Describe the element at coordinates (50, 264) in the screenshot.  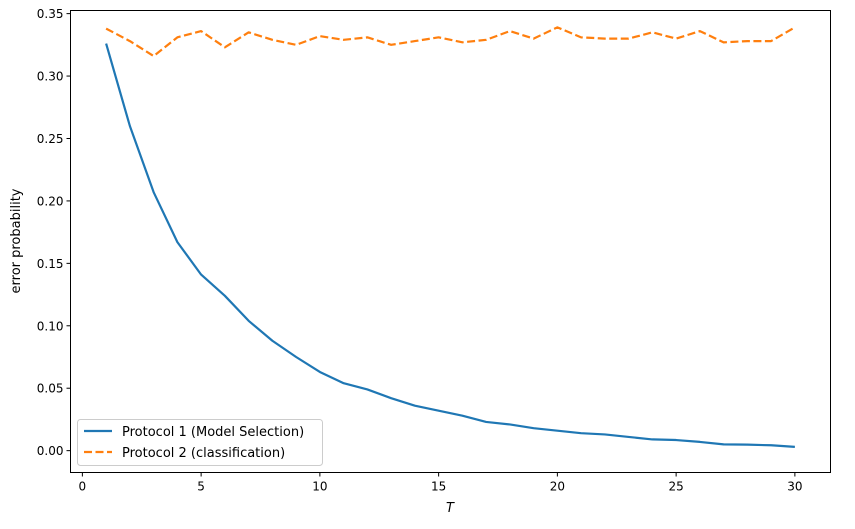
I see `y-tick-label: 0.15` at that location.